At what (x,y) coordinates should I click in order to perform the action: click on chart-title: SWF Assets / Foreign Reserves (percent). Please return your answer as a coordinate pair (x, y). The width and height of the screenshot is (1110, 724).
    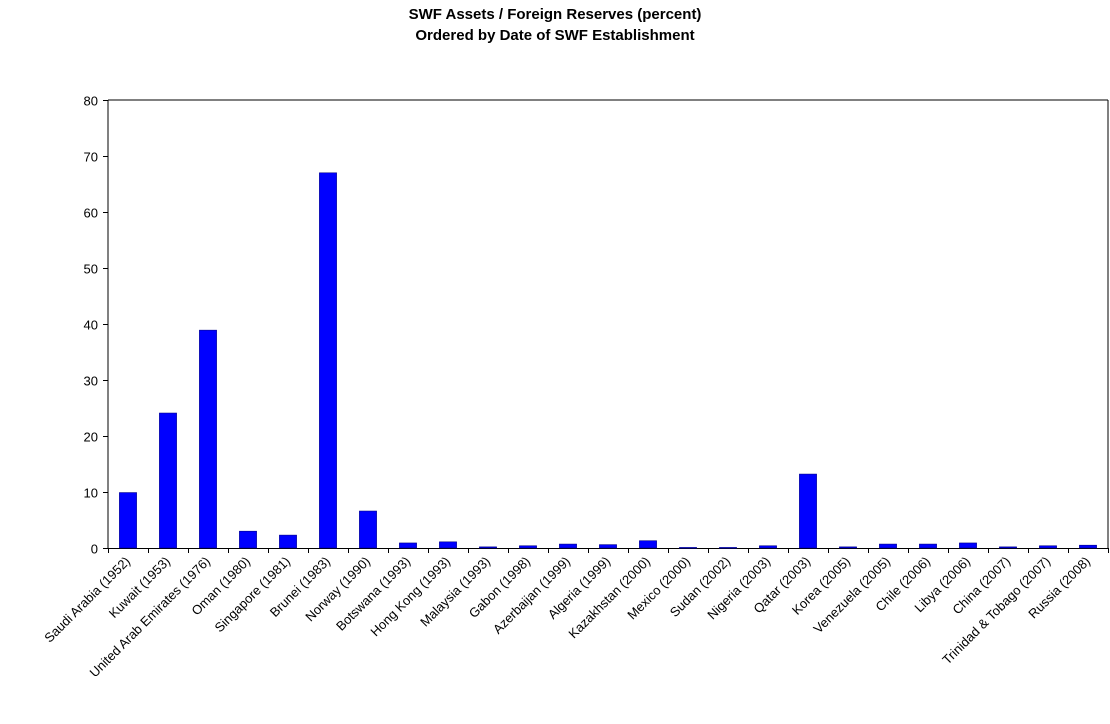
    Looking at the image, I should click on (555, 14).